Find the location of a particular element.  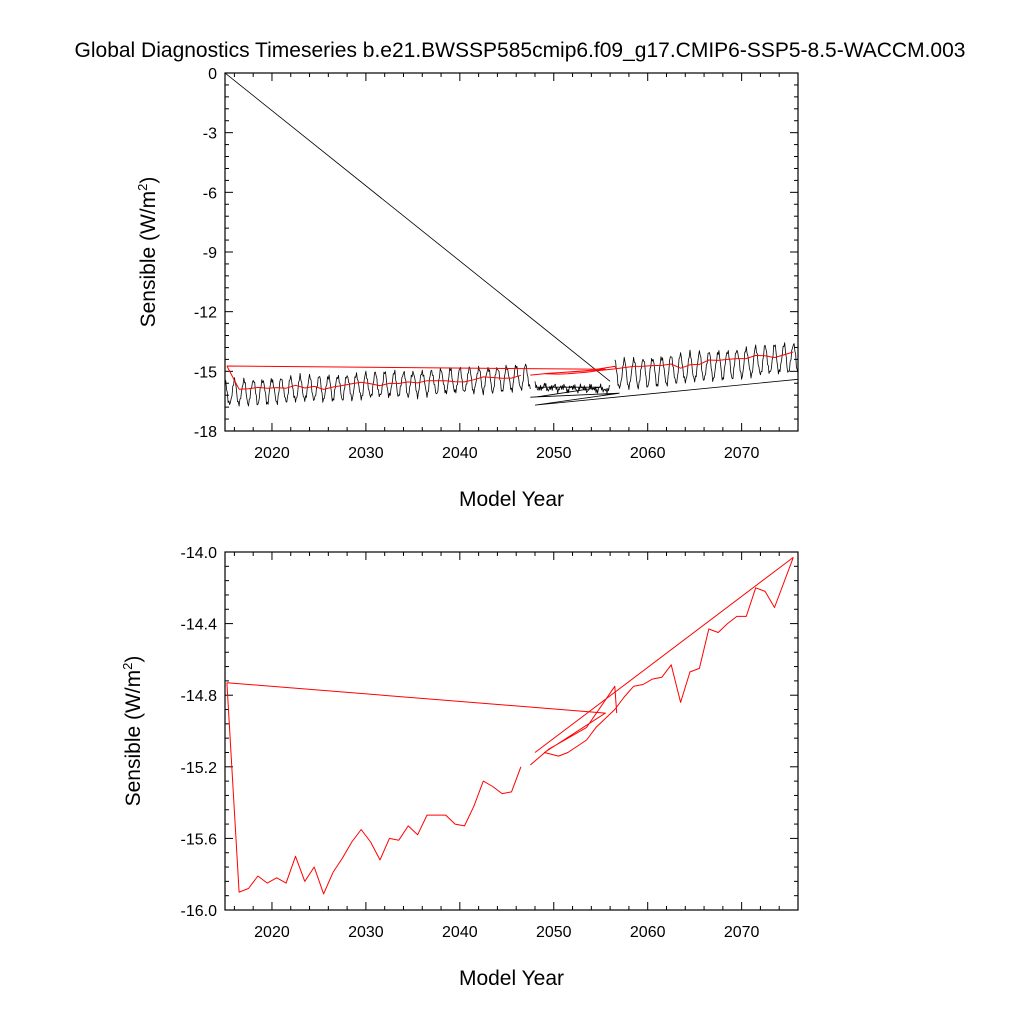

chart0.x-tick-label-0: 2020 is located at coordinates (272, 453).